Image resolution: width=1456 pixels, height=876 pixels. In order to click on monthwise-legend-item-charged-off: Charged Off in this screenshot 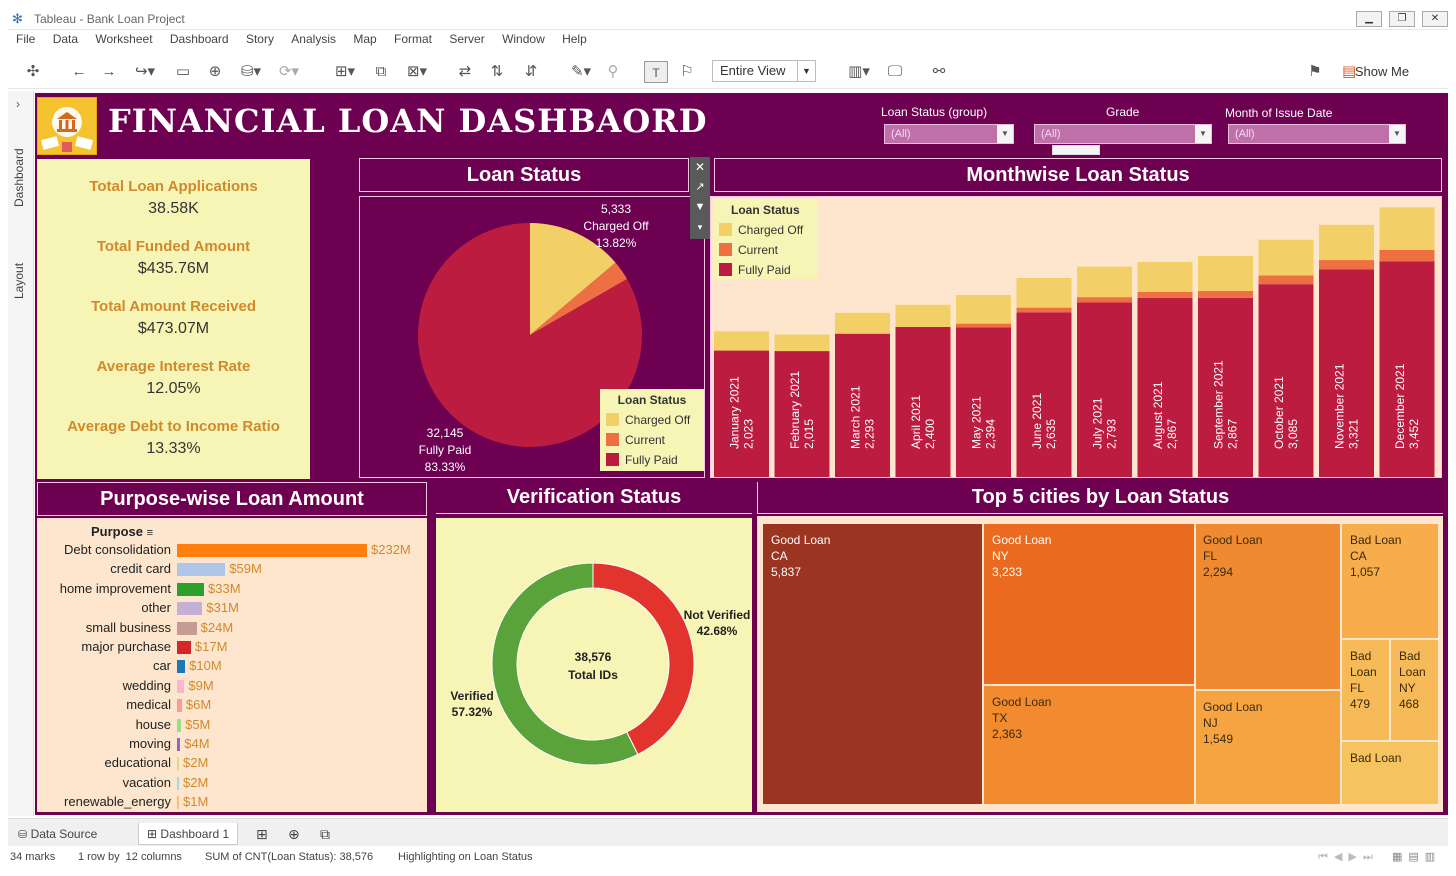, I will do `click(765, 230)`.